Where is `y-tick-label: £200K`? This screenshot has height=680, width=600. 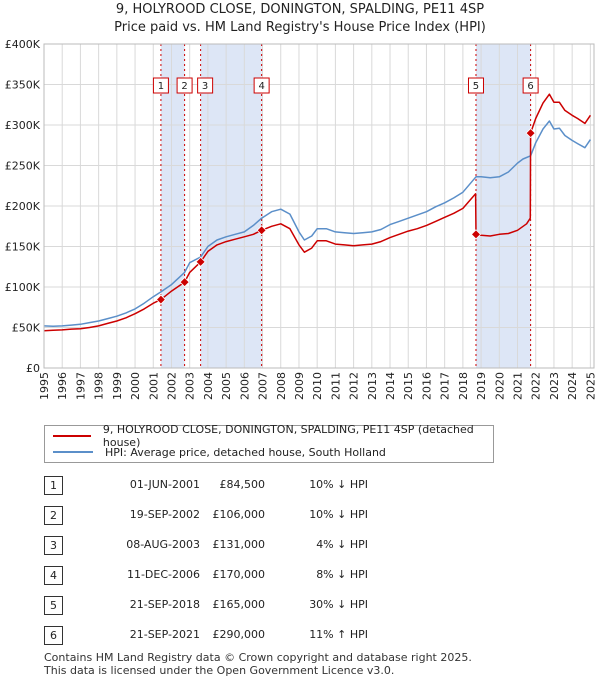
y-tick-label: £200K is located at coordinates (23, 206).